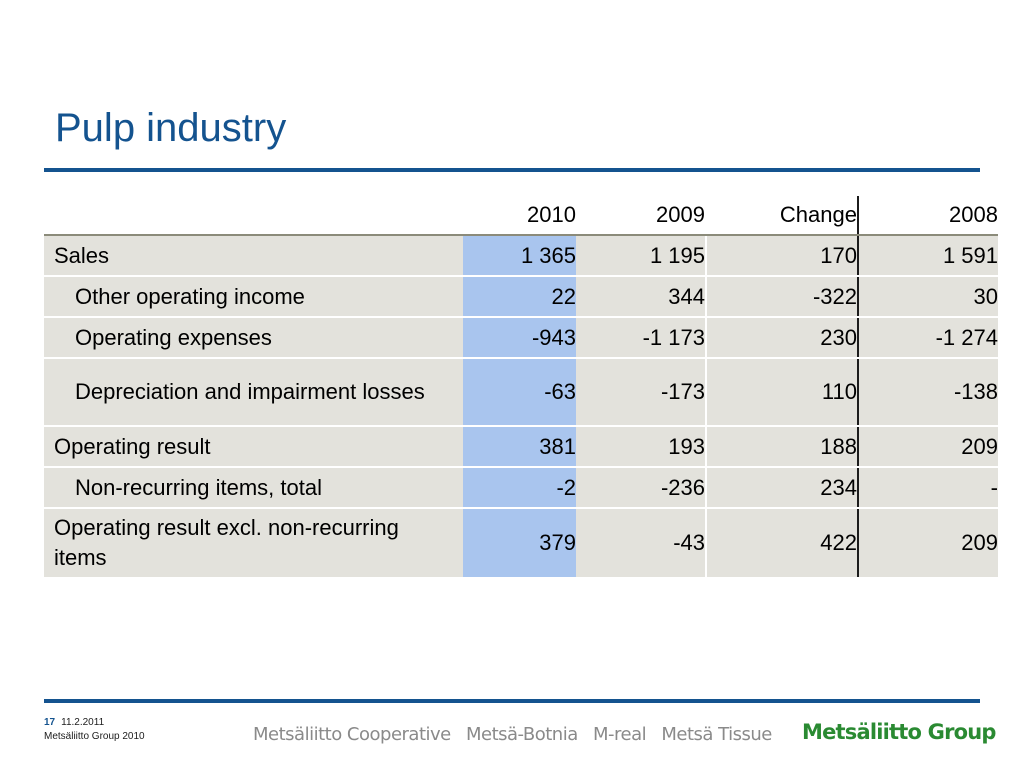  I want to click on table-row: Operating result 381 193 188 209, so click(521, 447).